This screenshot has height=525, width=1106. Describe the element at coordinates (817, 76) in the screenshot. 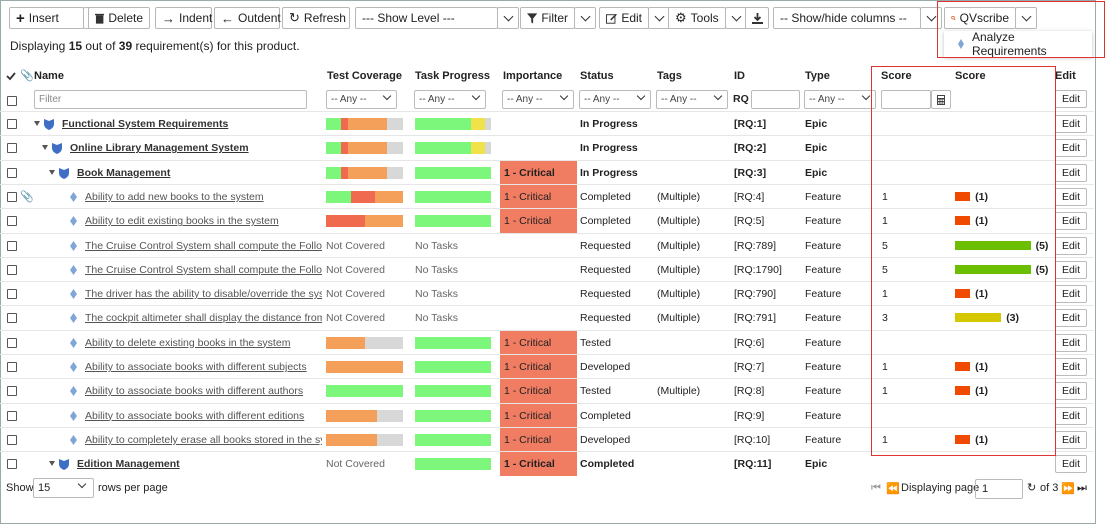

I see `header-type: Type` at that location.